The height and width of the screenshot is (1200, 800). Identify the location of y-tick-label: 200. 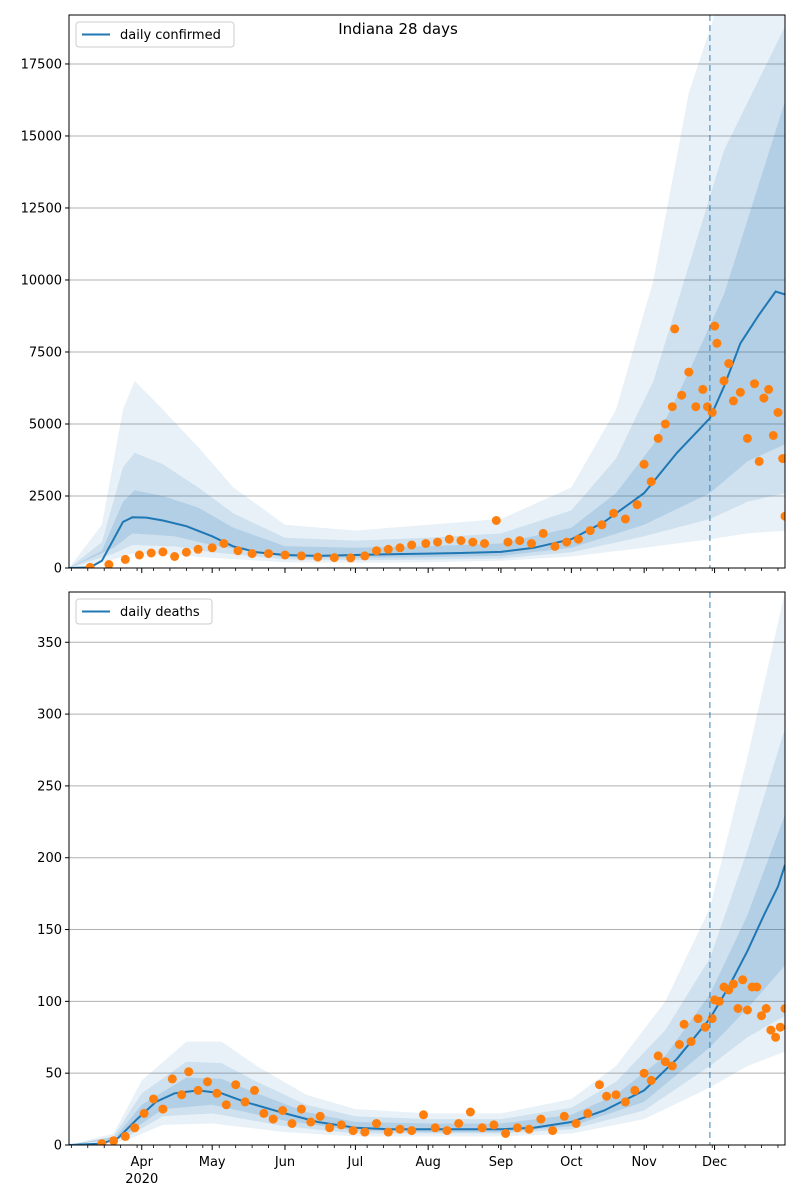
(49, 858).